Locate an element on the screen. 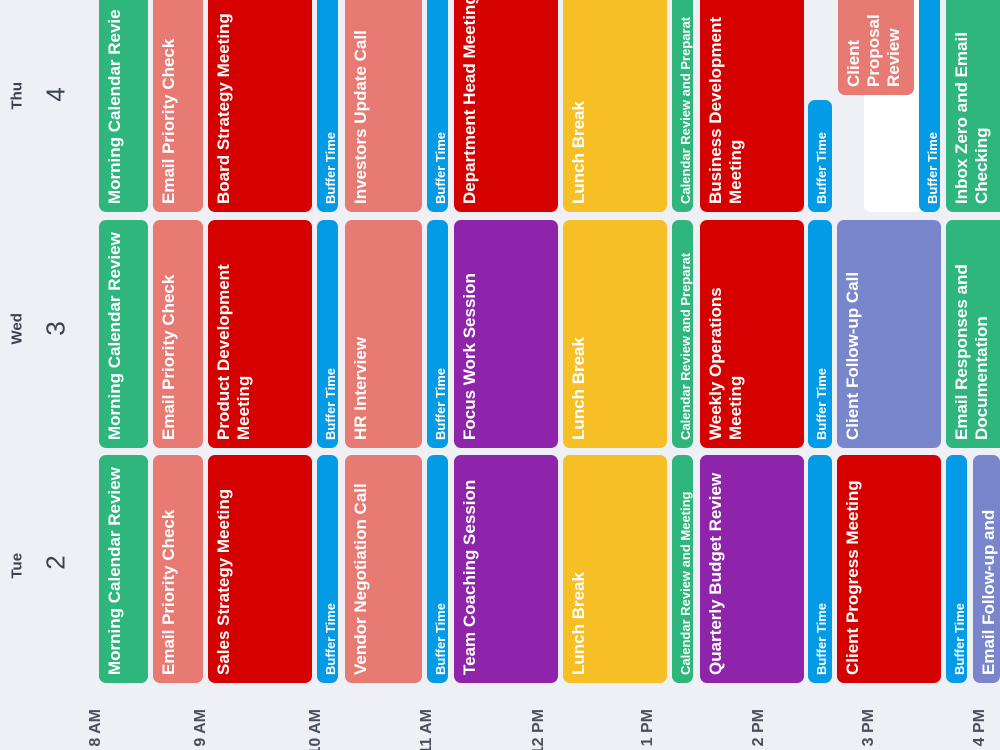 The height and width of the screenshot is (750, 1000). event-block: Vendor Negotiation Call is located at coordinates (383, 569).